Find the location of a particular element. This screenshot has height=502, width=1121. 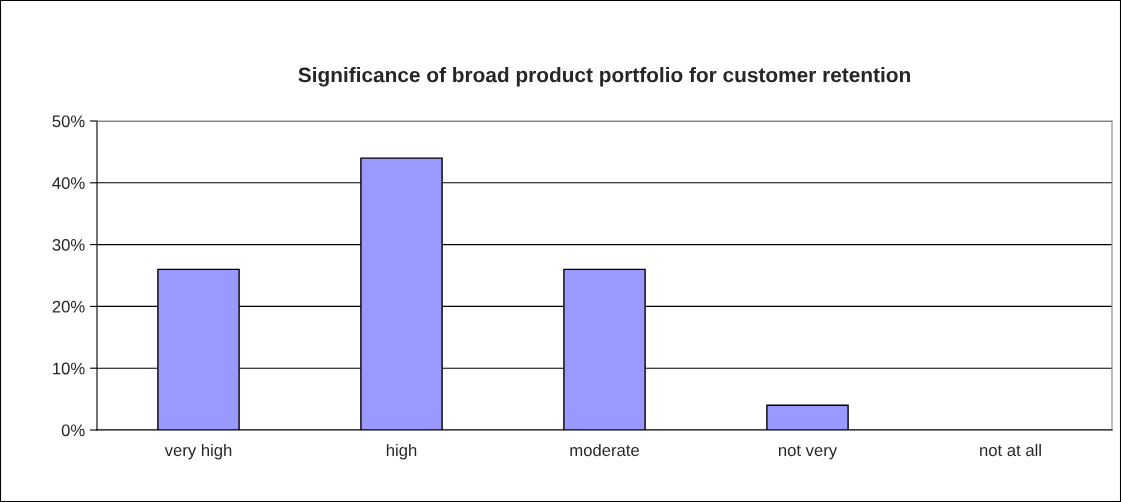

x-tick-label: moderate is located at coordinates (604, 450).